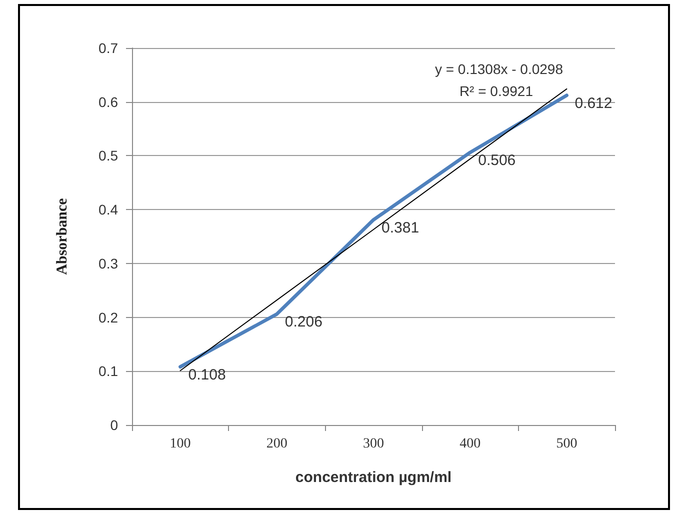  What do you see at coordinates (108, 371) in the screenshot?
I see `y-tick-label: 0.1` at bounding box center [108, 371].